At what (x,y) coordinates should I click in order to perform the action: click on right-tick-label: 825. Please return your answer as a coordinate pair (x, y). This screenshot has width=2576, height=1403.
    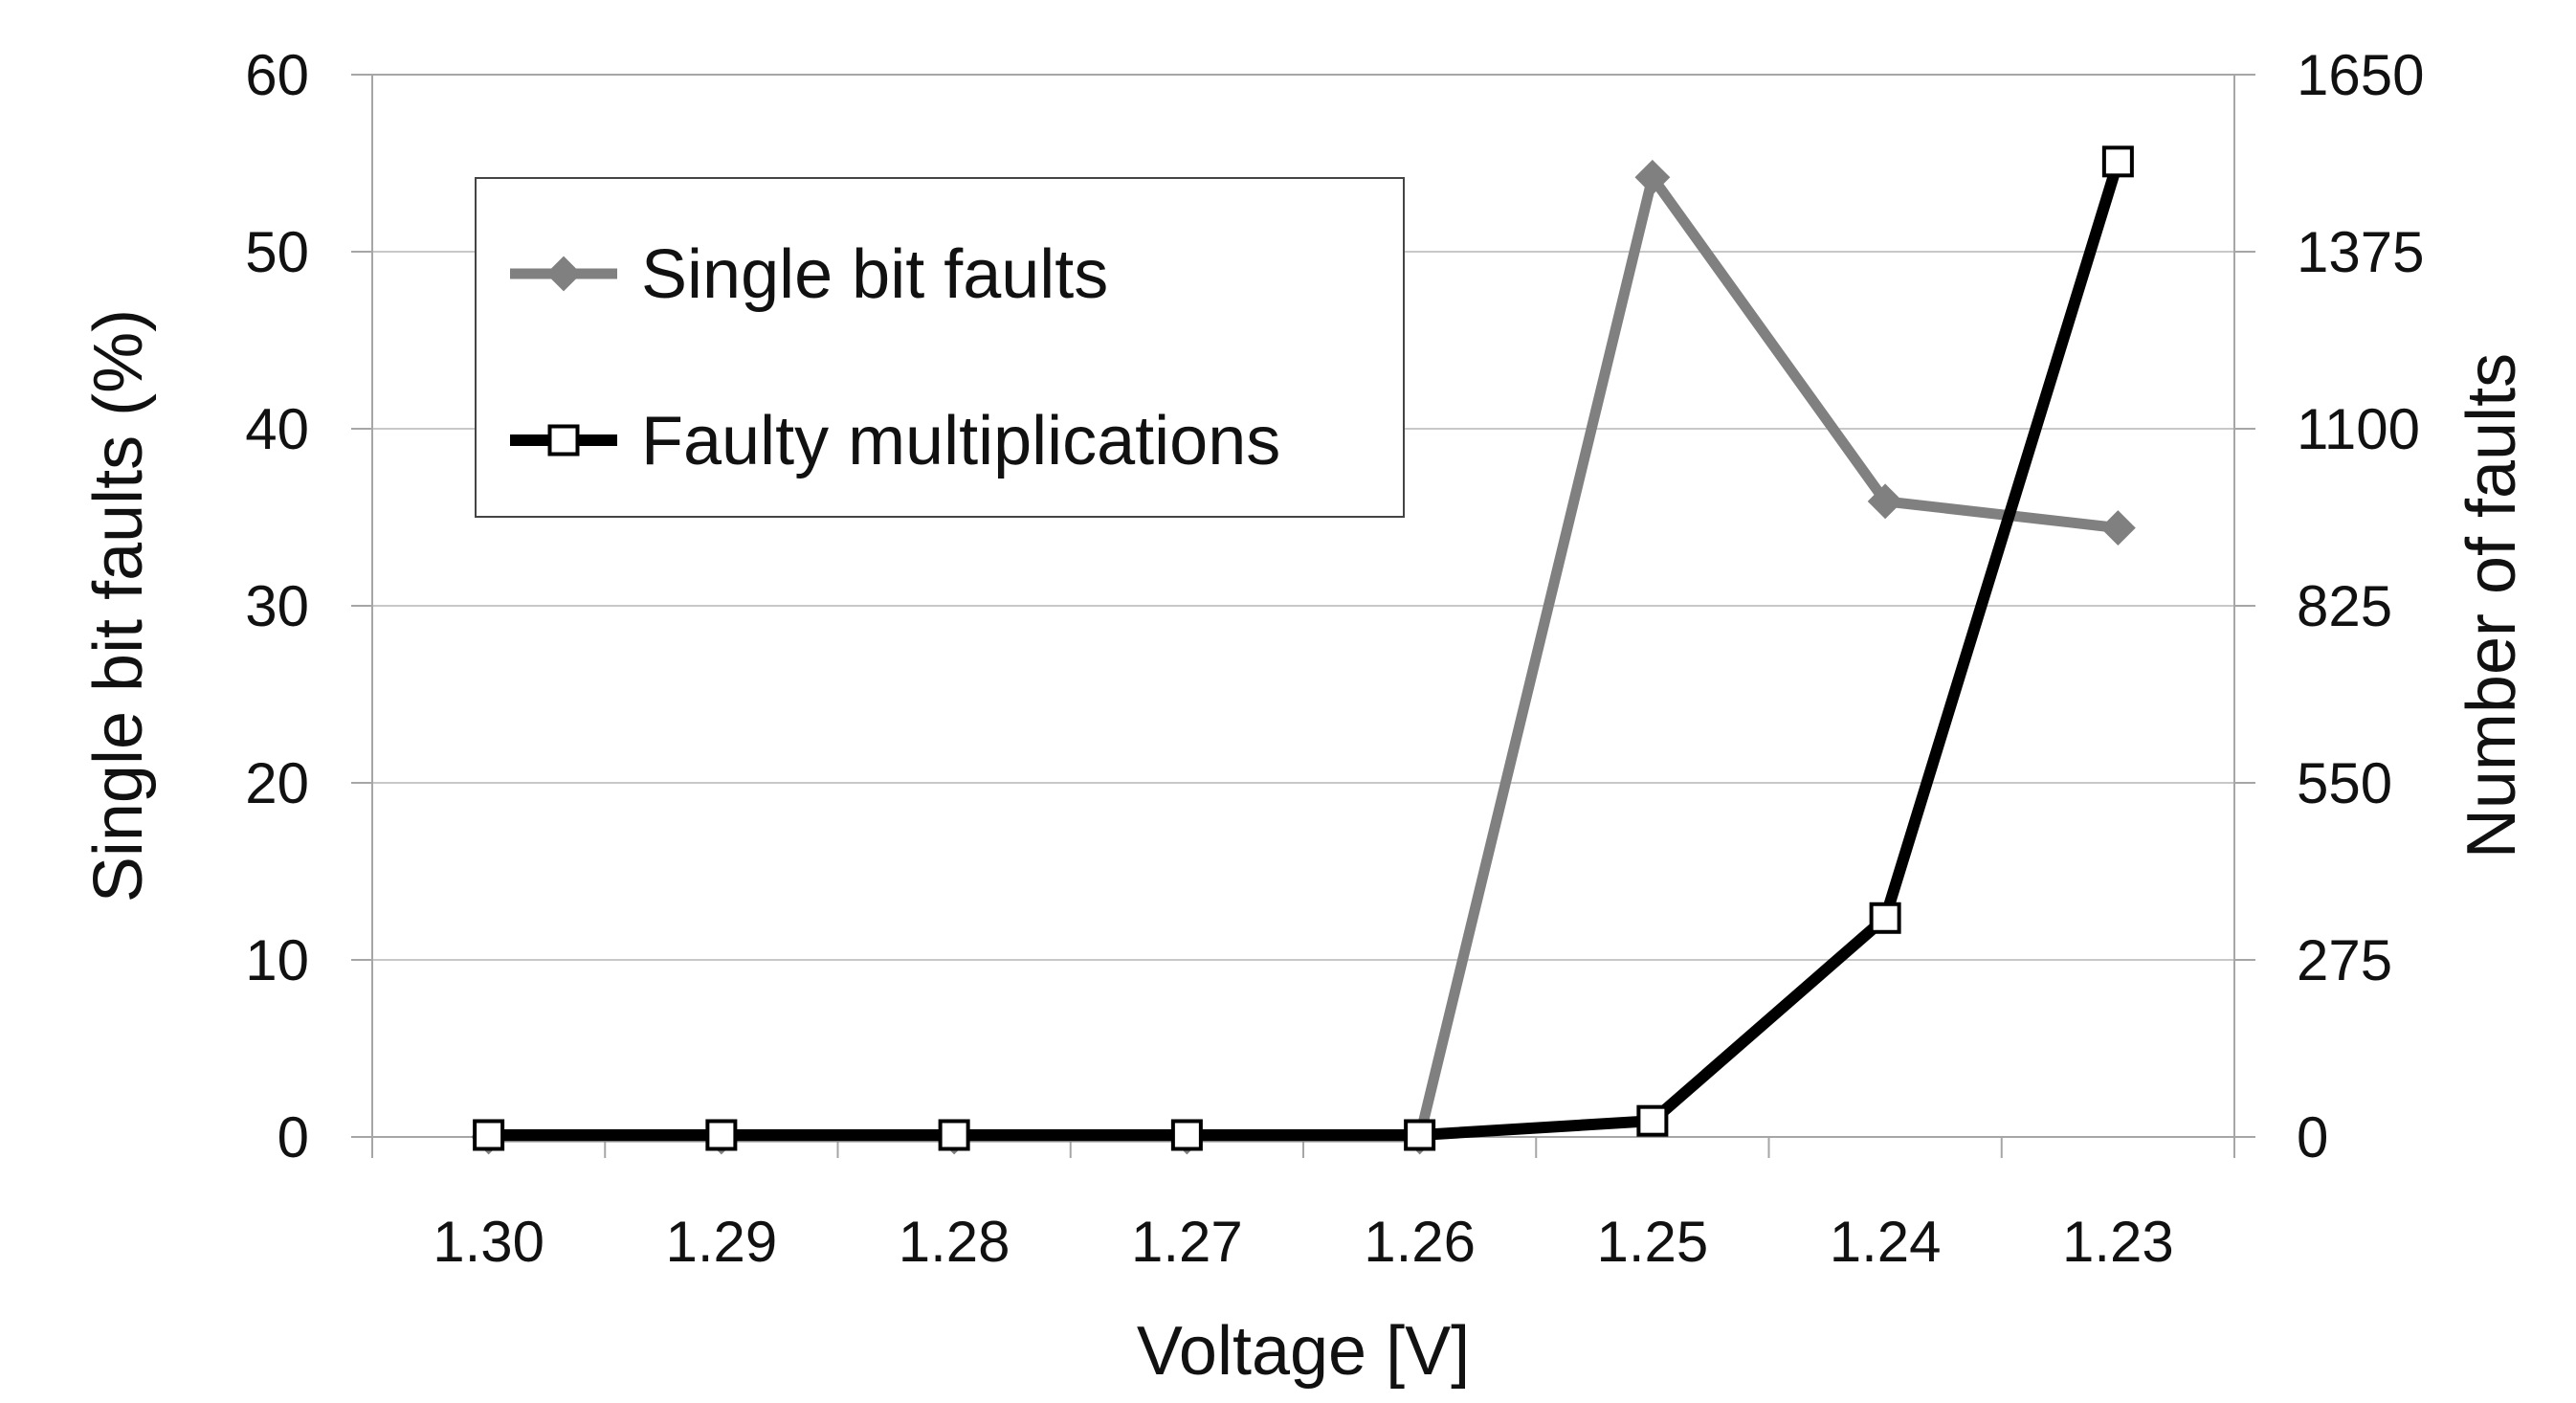
    Looking at the image, I should click on (2344, 606).